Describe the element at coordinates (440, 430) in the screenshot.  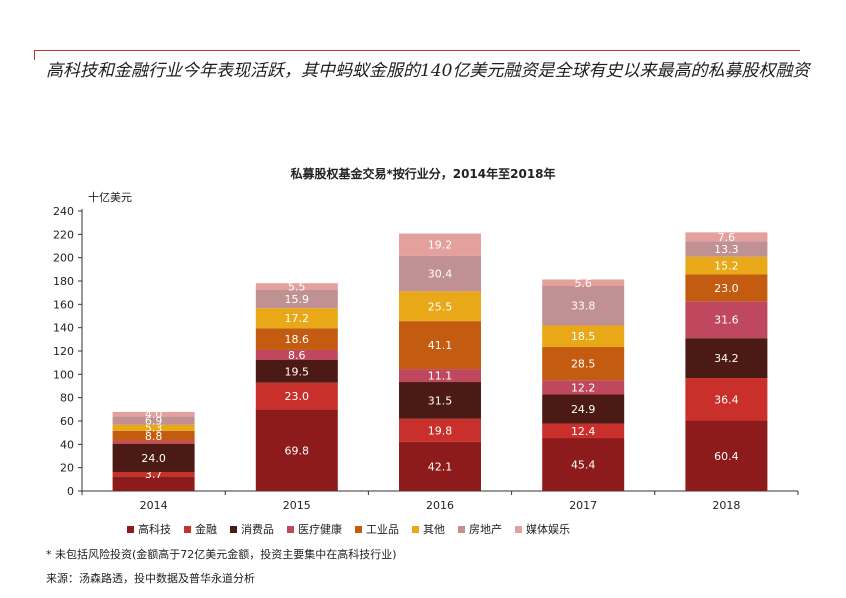
I see `data-label: 19.8` at that location.